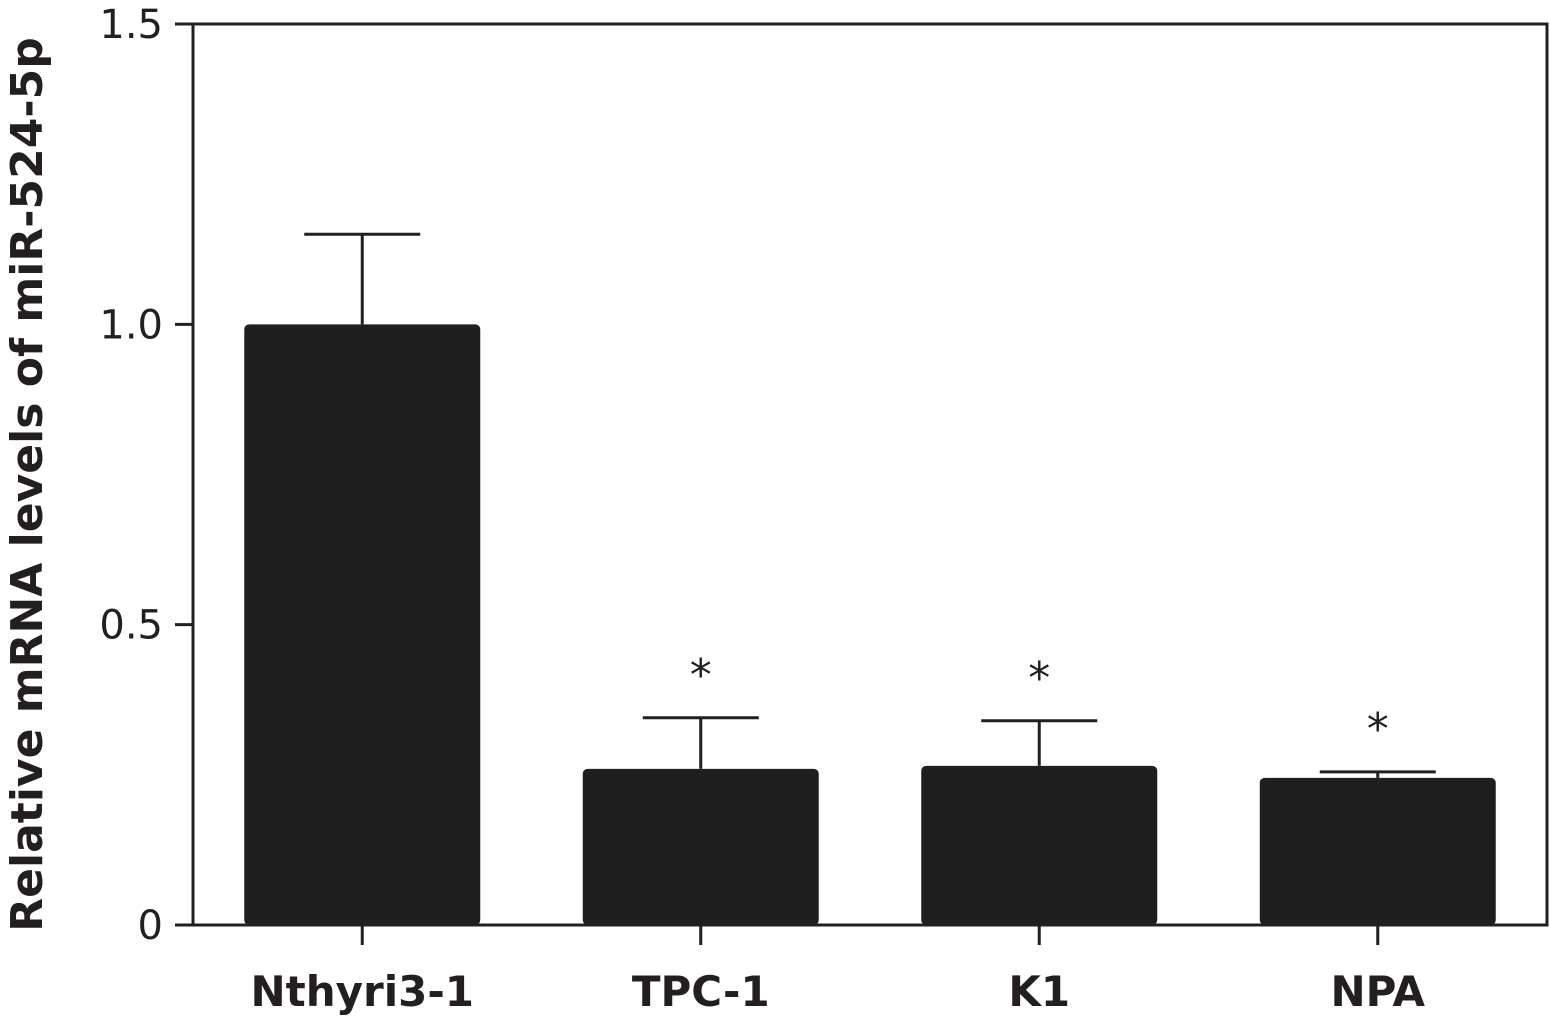  Describe the element at coordinates (146, 475) in the screenshot. I see `y-axis-ticks: 0 0.5 1.0 1.5` at that location.